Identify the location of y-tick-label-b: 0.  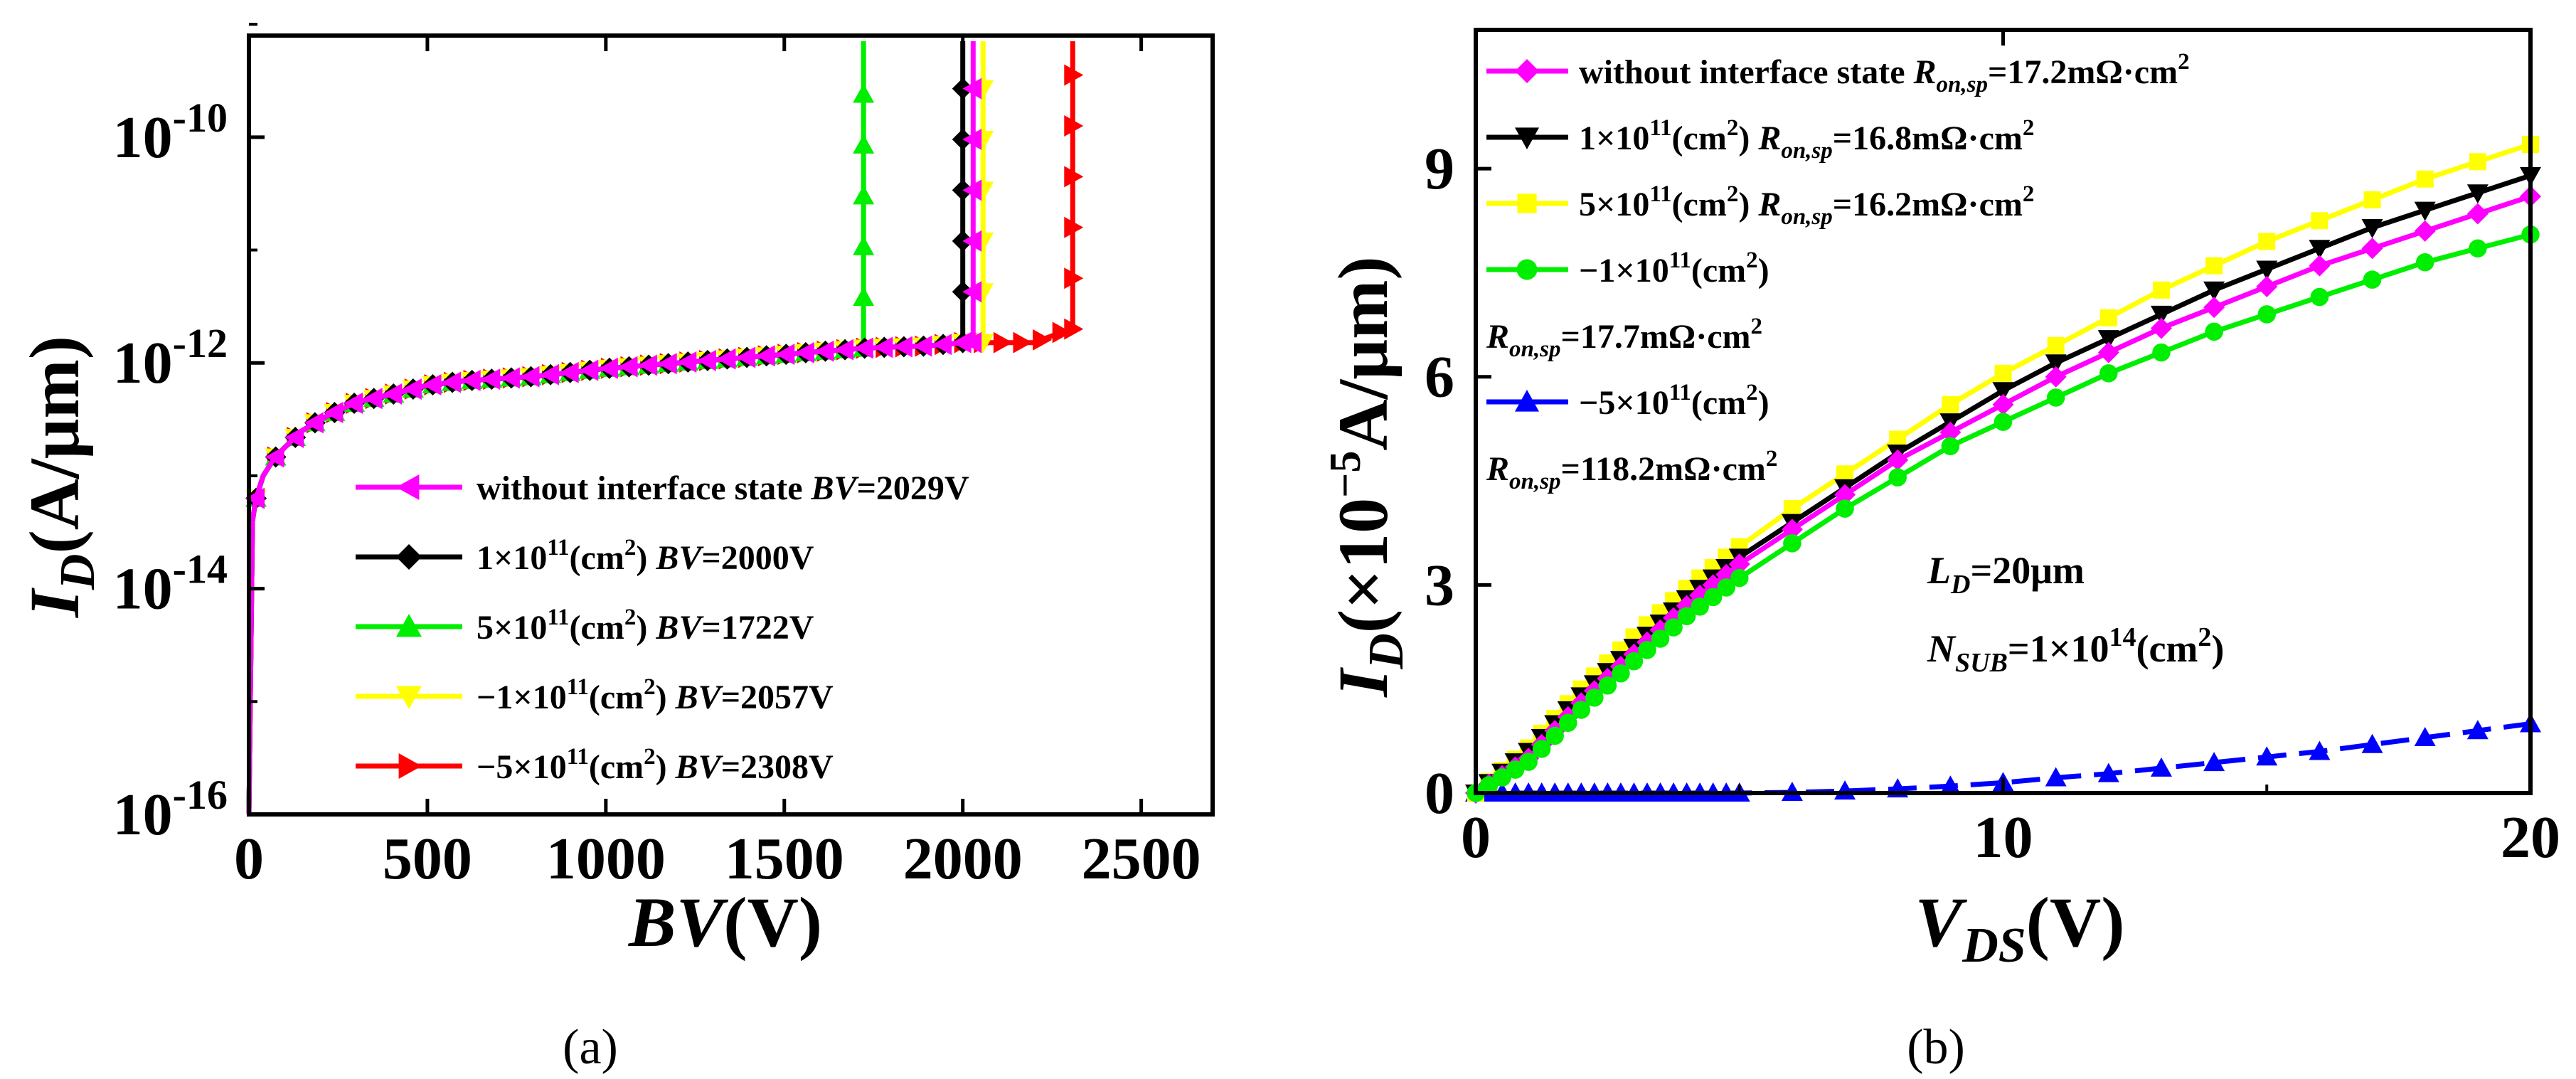
(1439, 793).